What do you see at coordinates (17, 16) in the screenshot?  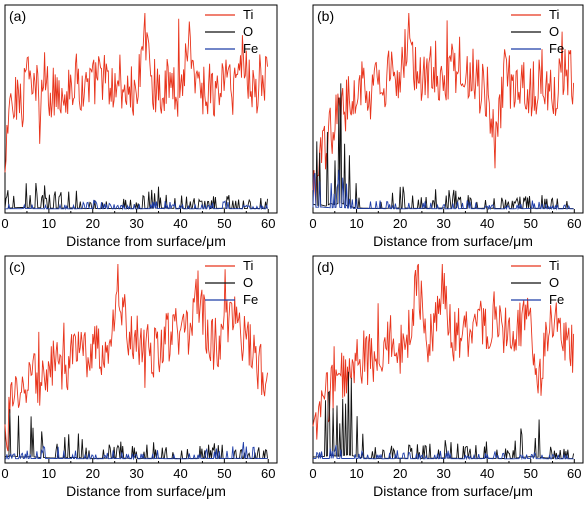 I see `panel-label: (a)` at bounding box center [17, 16].